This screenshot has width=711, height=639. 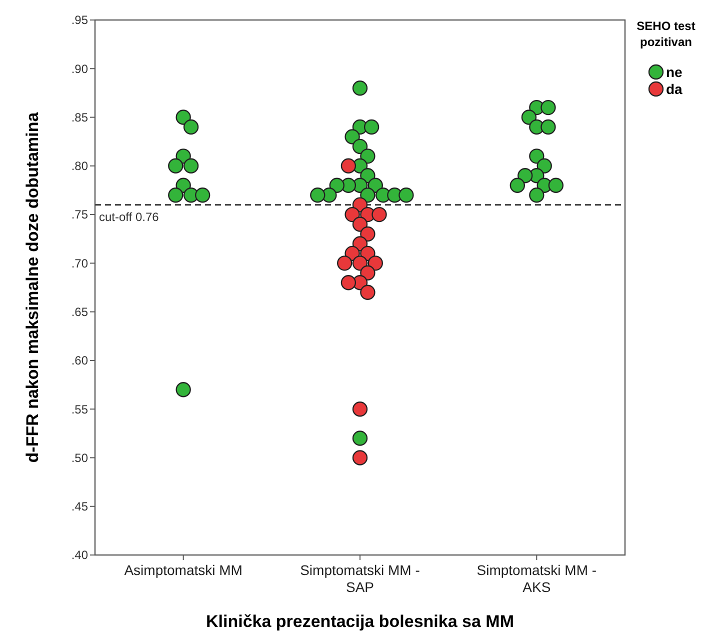 I want to click on y-tick-label: .40, so click(x=79, y=555).